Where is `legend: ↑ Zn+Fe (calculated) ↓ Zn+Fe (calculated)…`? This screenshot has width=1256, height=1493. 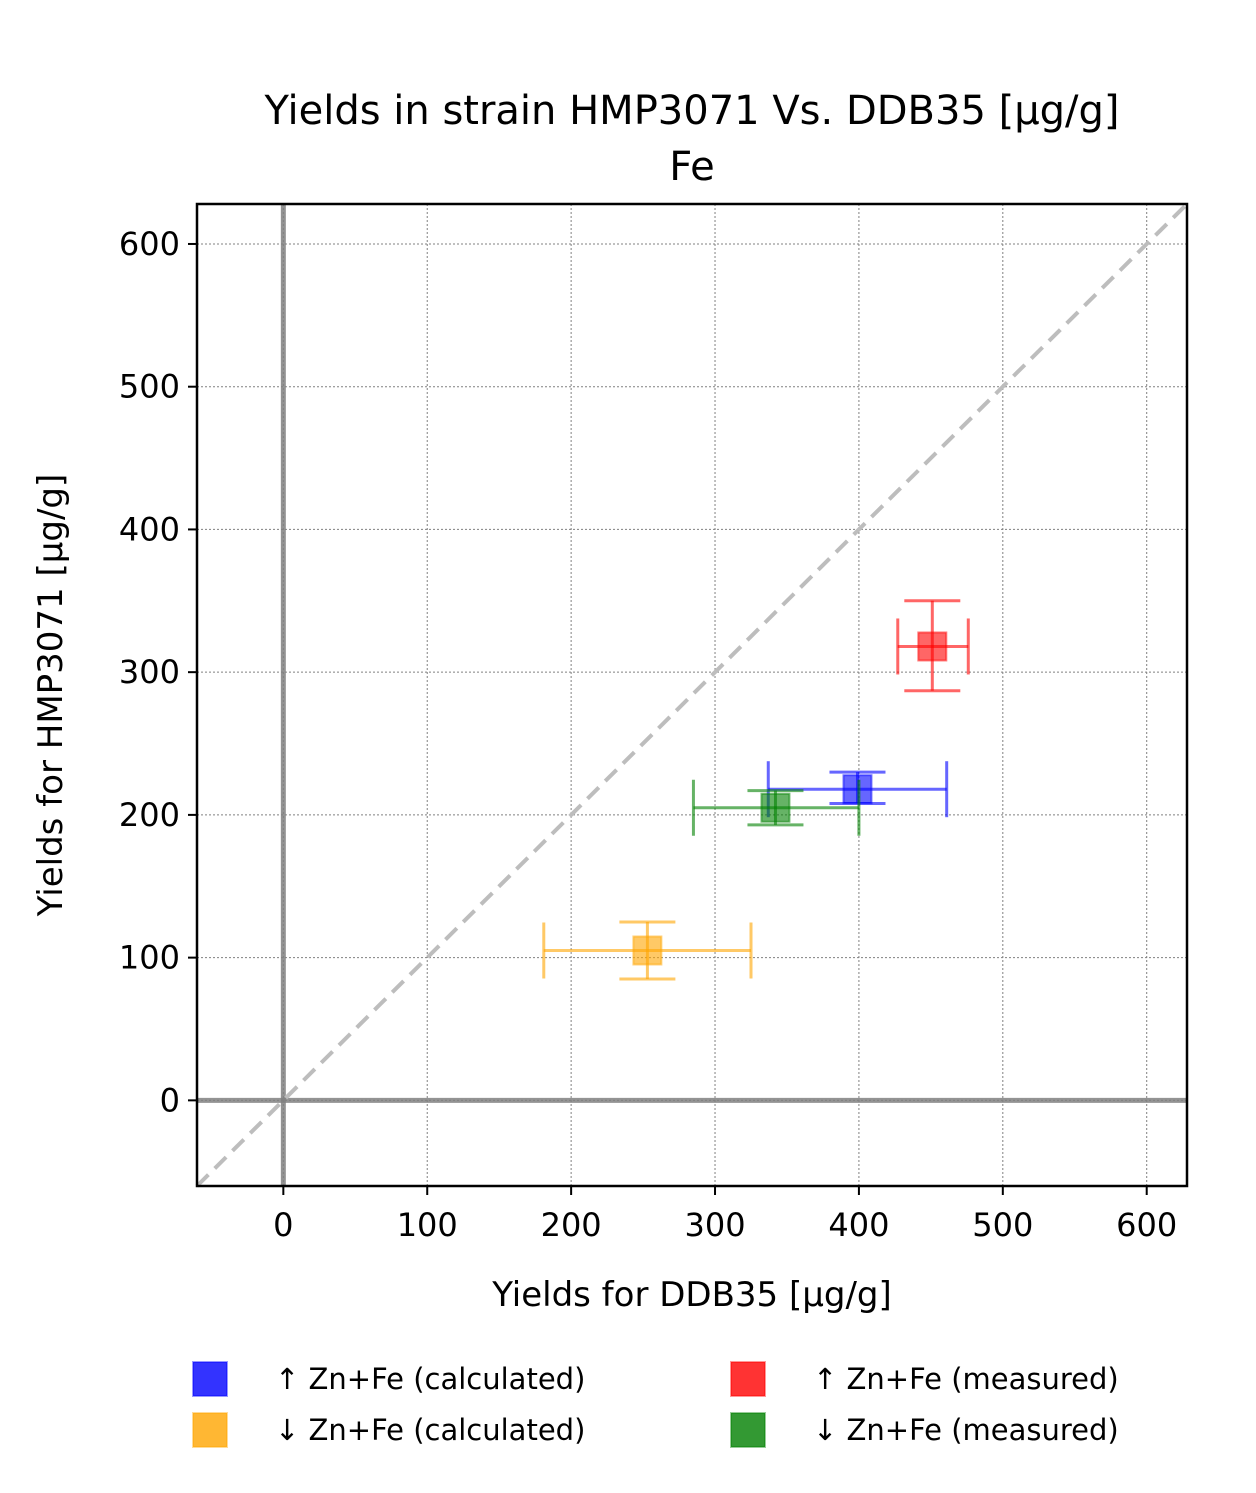
legend: ↑ Zn+Fe (calculated) ↓ Zn+Fe (calculated)… is located at coordinates (655, 1404).